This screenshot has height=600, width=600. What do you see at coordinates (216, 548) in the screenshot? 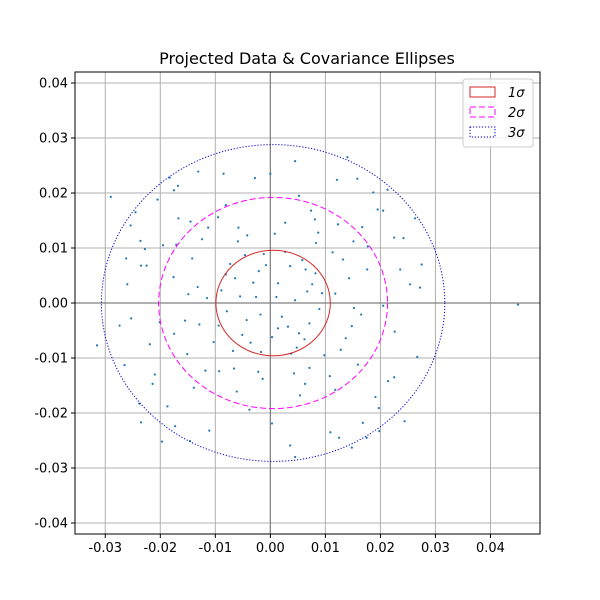
I see `x-tick-label: -0.01` at bounding box center [216, 548].